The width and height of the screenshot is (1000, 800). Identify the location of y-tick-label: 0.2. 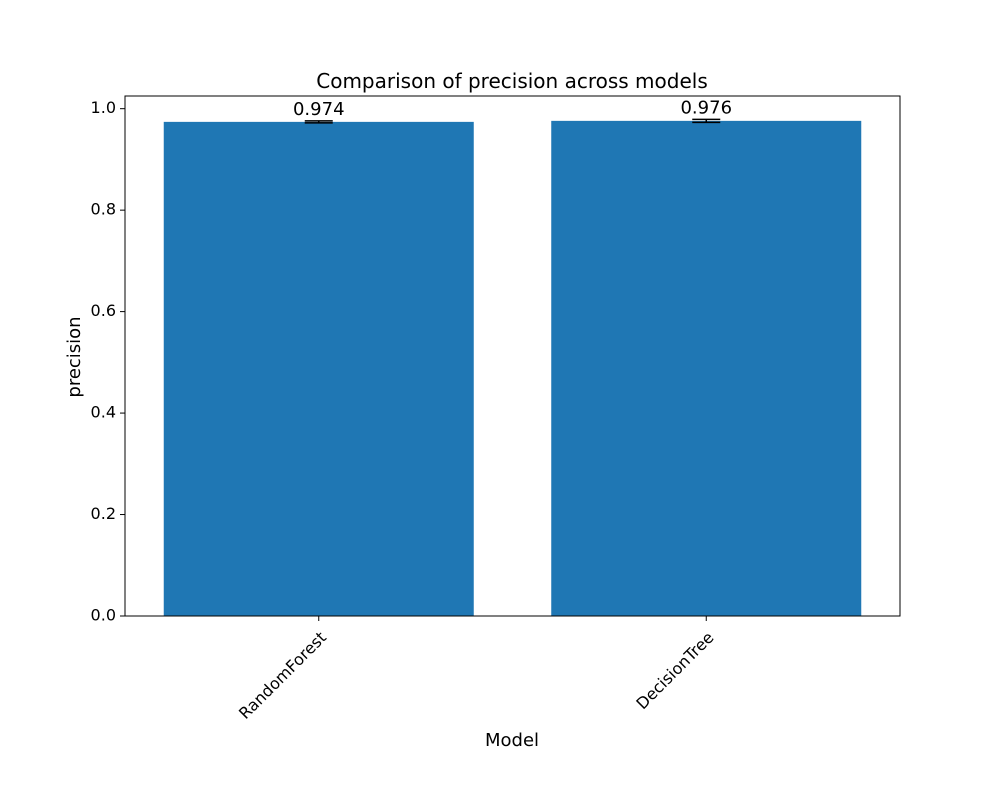
(103, 513).